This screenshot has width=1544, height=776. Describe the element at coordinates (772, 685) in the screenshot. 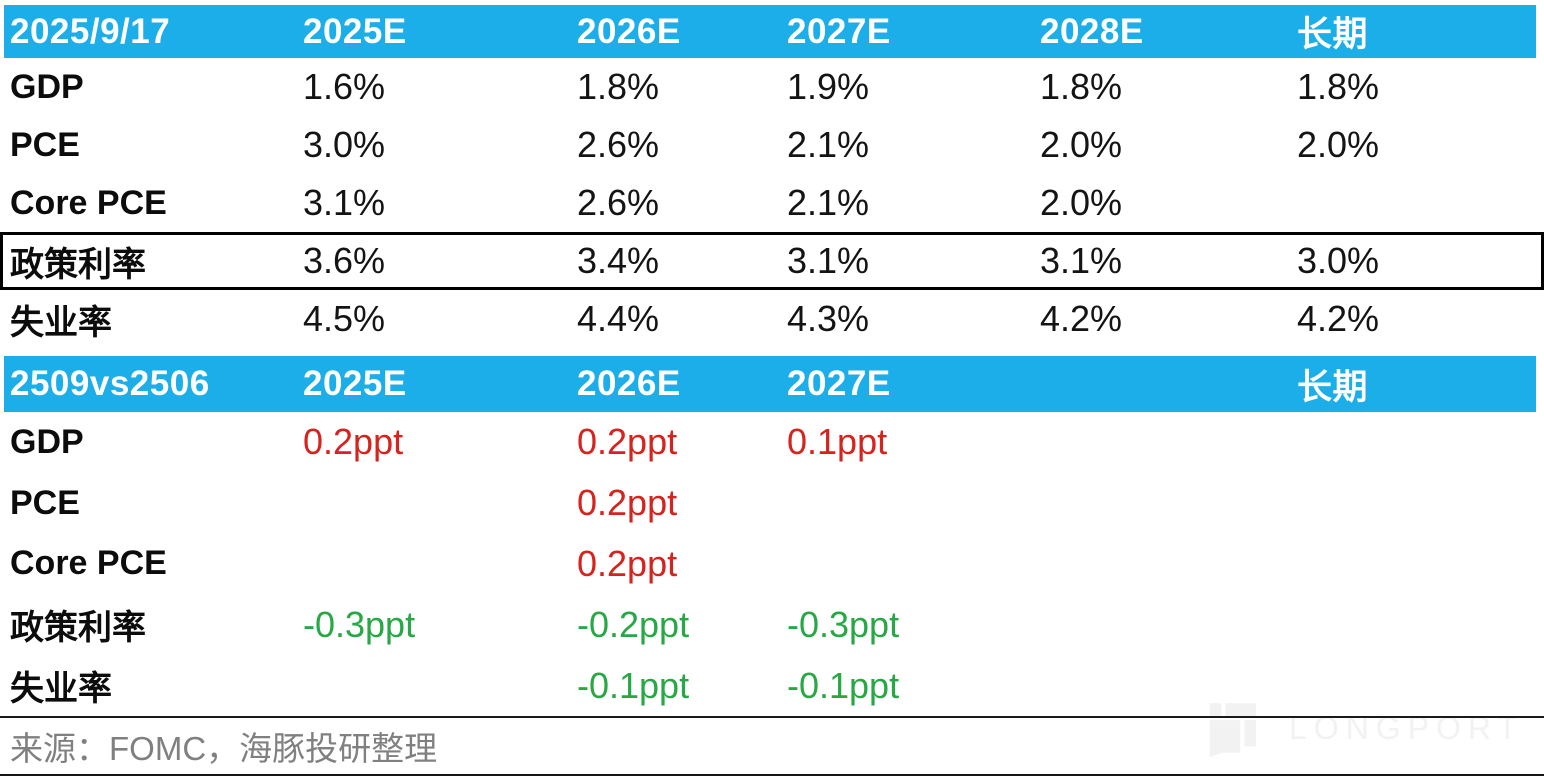

I see `table-row: 失业率 -0.1ppt -0.1ppt` at that location.